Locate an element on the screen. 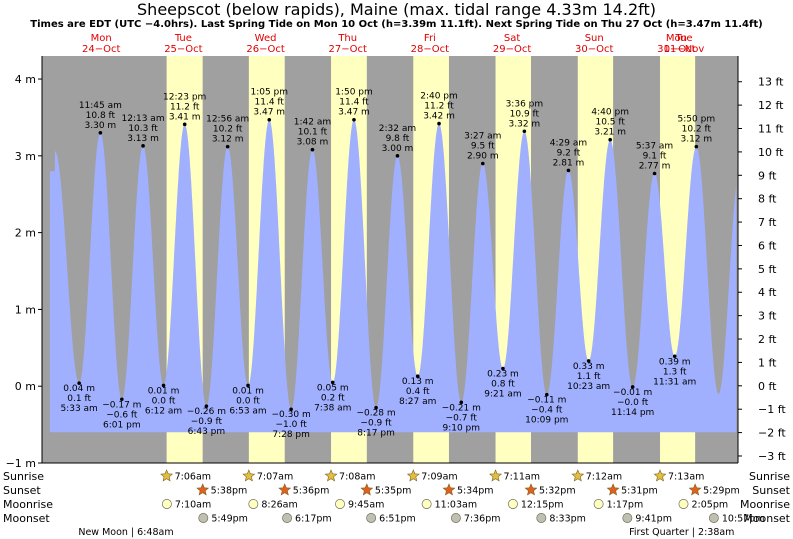  y-tick-label-ft: 0 ft is located at coordinates (767, 386).